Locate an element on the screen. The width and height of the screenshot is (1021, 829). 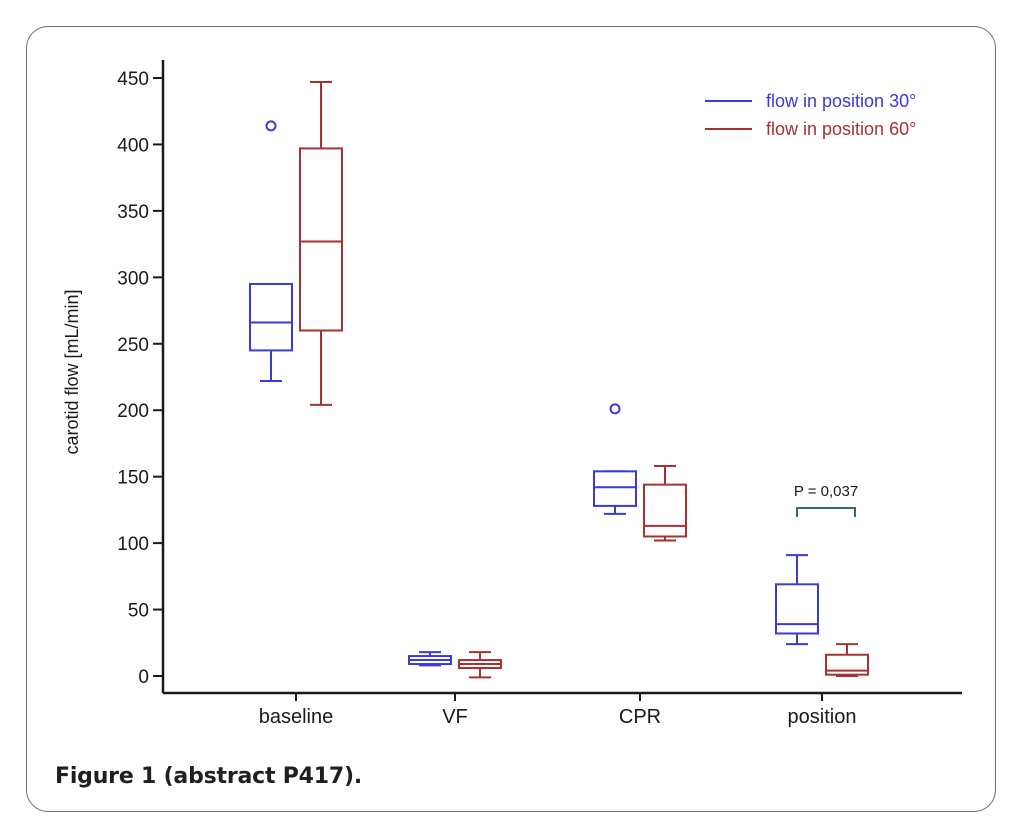
y-tick-label: 0 is located at coordinates (143, 677).